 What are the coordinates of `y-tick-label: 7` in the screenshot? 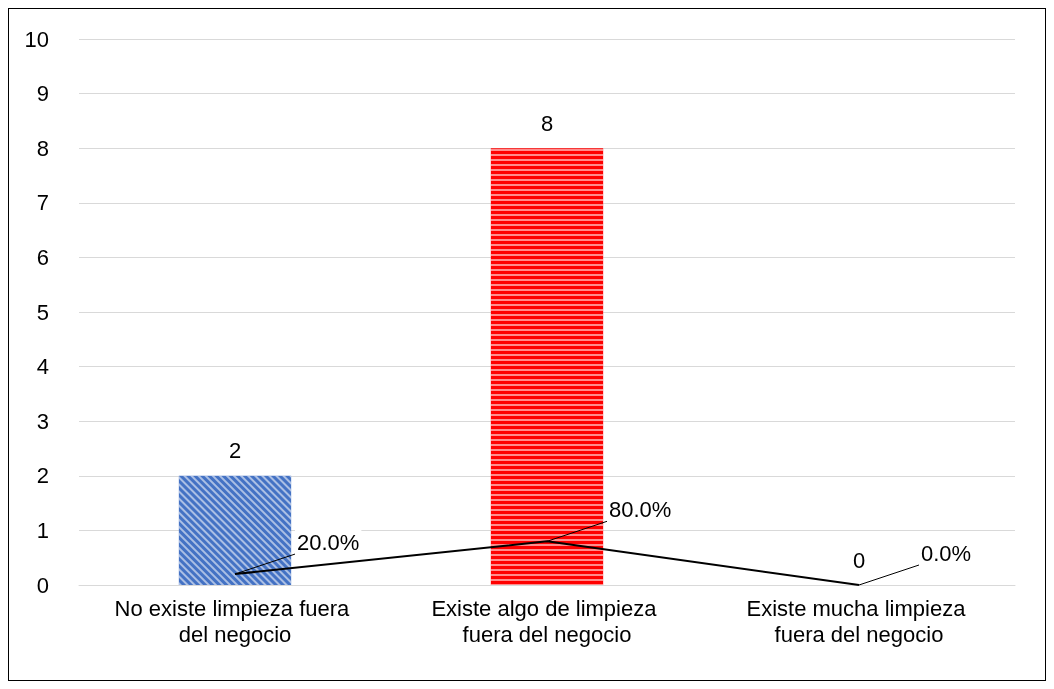 It's located at (42, 203).